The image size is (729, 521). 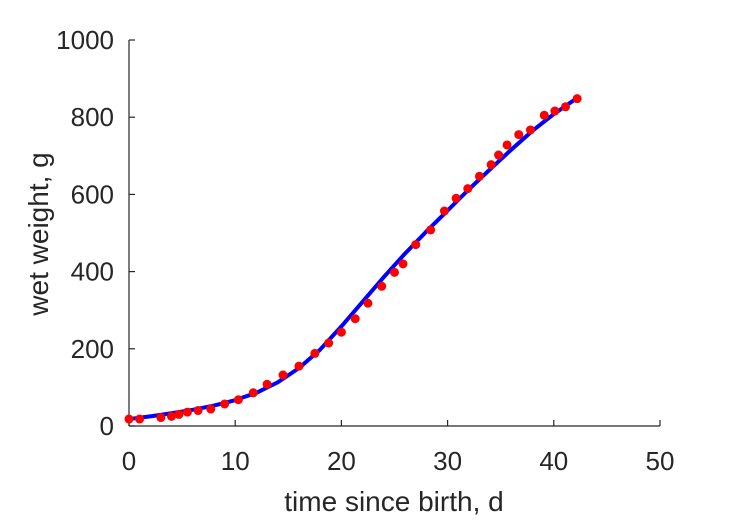 What do you see at coordinates (235, 461) in the screenshot?
I see `x-tick-label: 10` at bounding box center [235, 461].